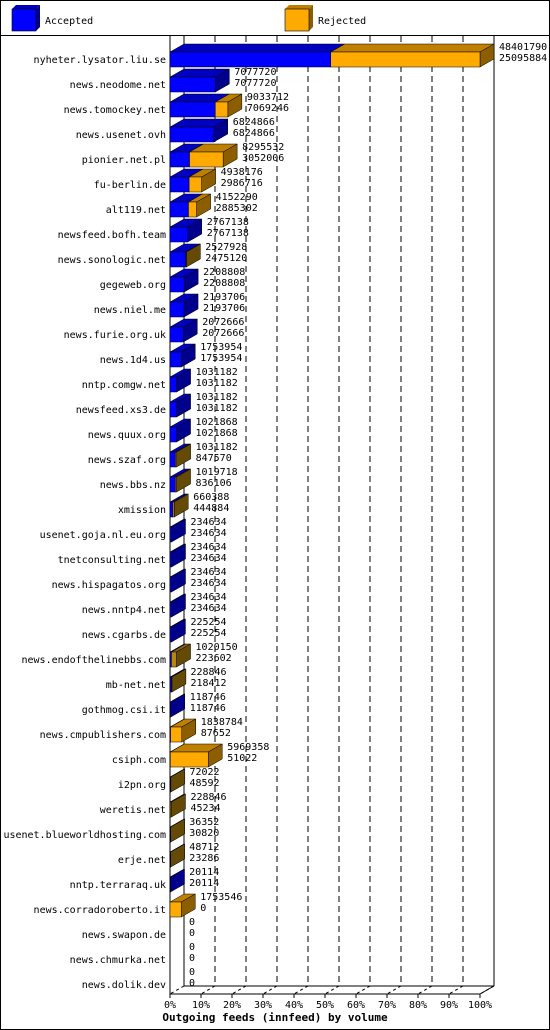 The image size is (550, 1030). What do you see at coordinates (208, 633) in the screenshot?
I see `value-label-accepted: 225254` at bounding box center [208, 633].